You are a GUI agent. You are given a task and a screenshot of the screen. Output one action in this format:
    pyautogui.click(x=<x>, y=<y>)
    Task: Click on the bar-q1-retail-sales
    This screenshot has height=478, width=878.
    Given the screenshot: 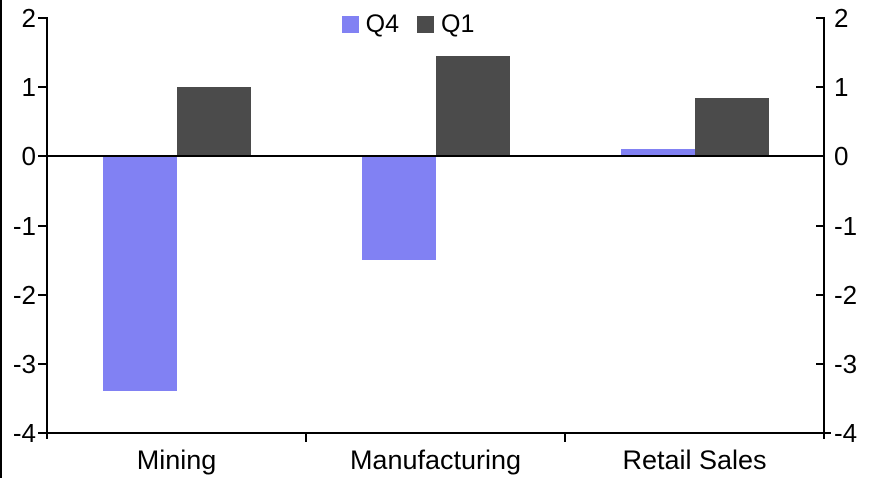 What is the action you would take?
    pyautogui.click(x=731, y=127)
    